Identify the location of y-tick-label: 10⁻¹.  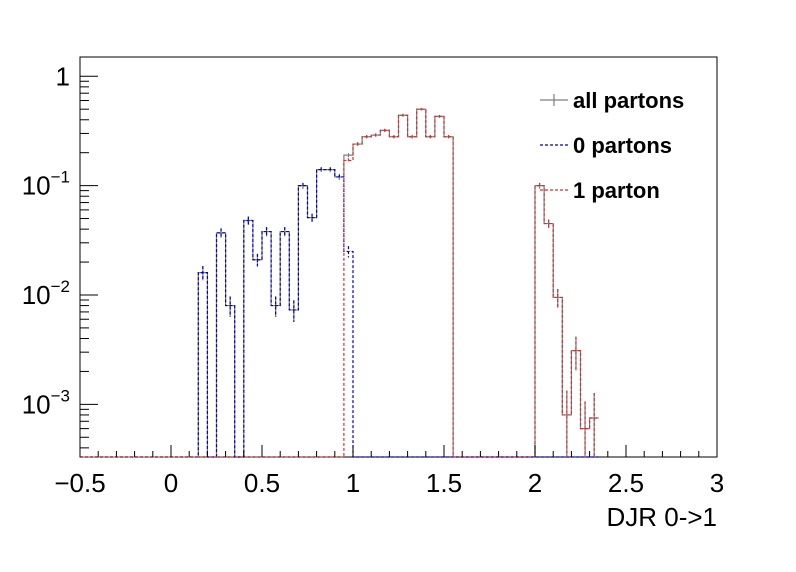
(46, 184).